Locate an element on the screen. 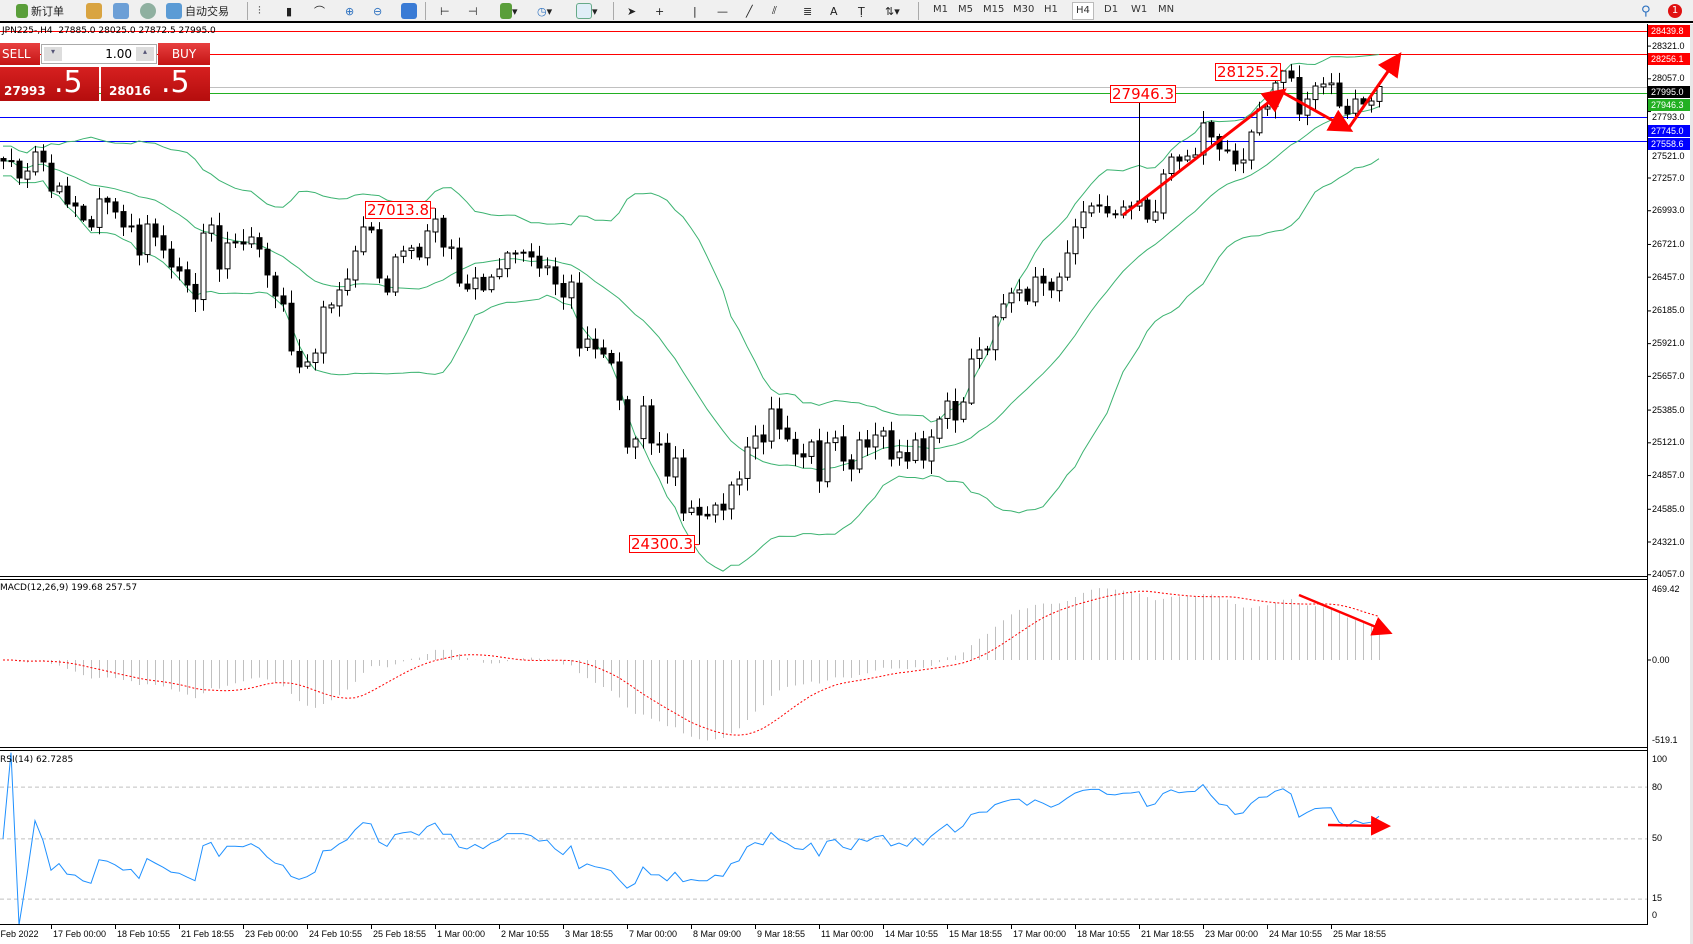 Image resolution: width=1693 pixels, height=944 pixels. line-chart-button: ⌒ is located at coordinates (319, 11).